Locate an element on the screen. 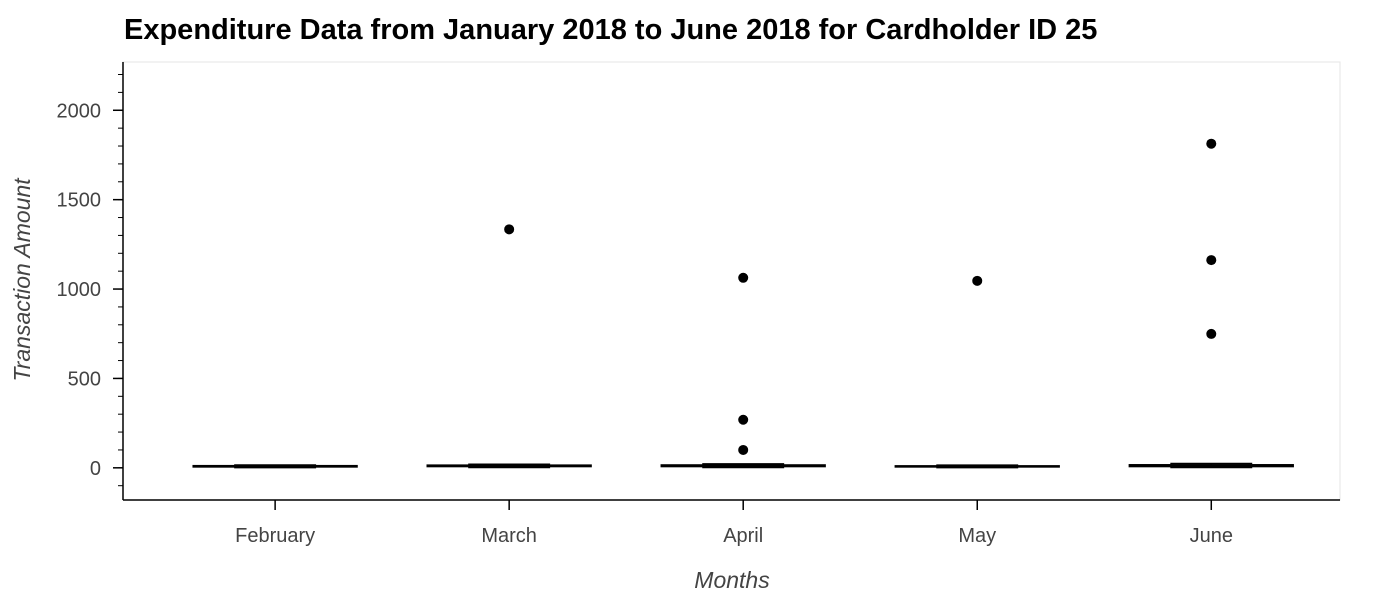 The image size is (1400, 600). x-tick-label: June is located at coordinates (1211, 536).